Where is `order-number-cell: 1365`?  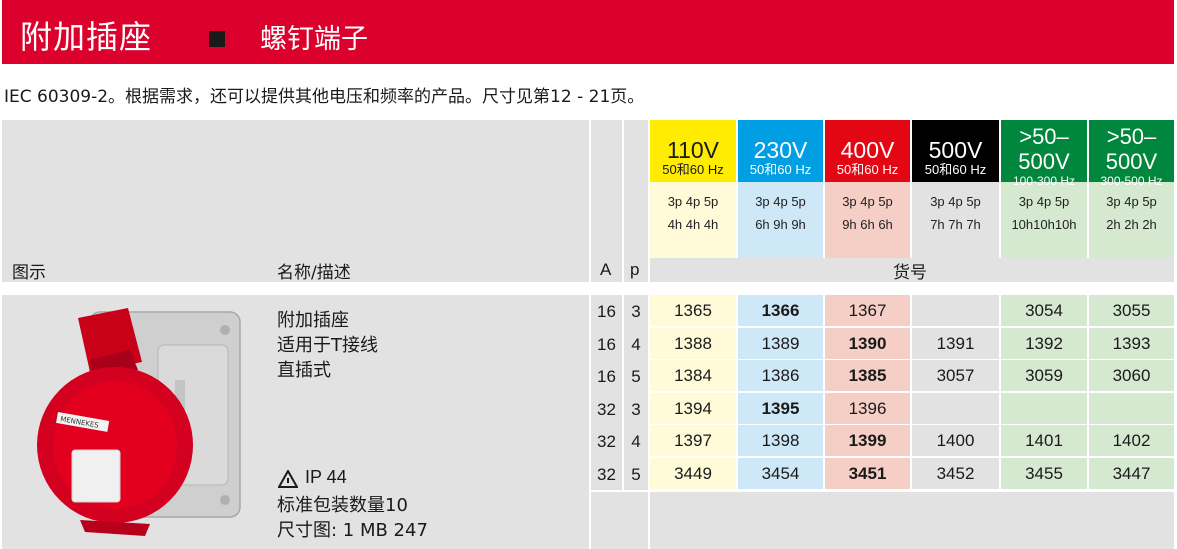
order-number-cell: 1365 is located at coordinates (693, 310).